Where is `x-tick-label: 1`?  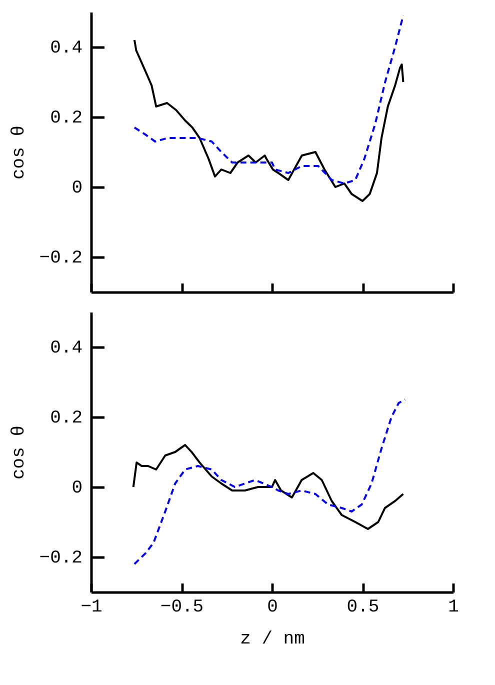 x-tick-label: 1 is located at coordinates (453, 608).